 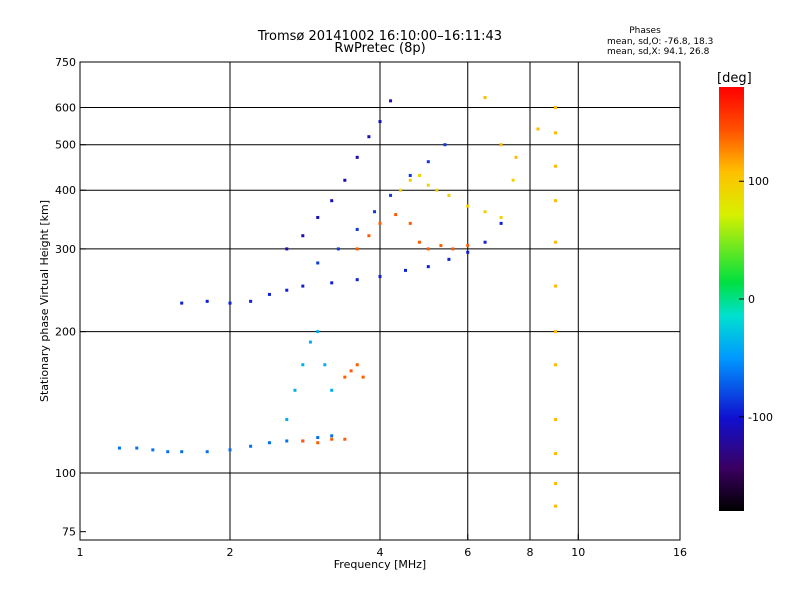 I want to click on x-tick-label: 16, so click(x=680, y=552).